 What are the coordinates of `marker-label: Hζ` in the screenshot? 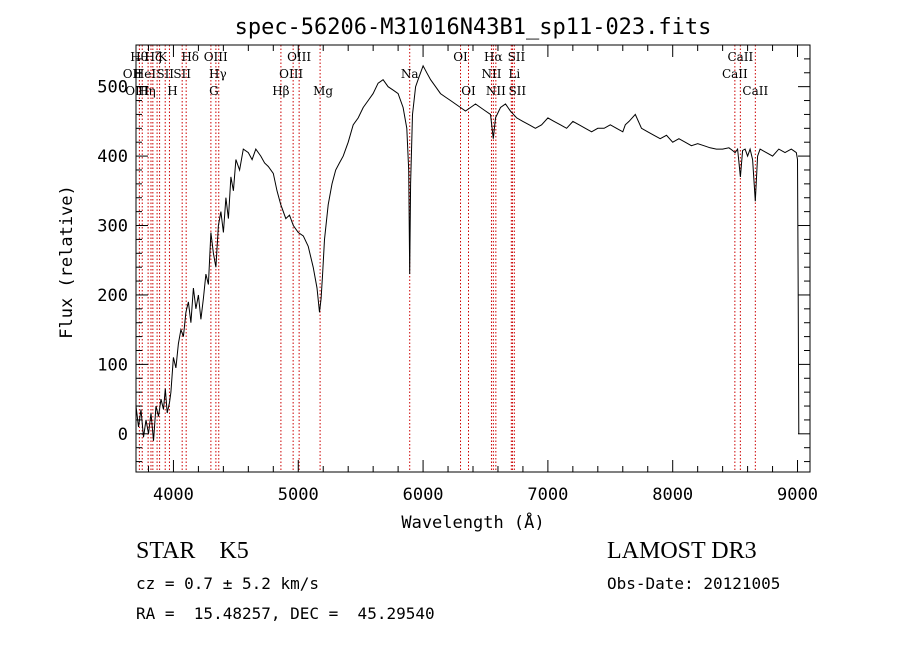 It's located at (153, 57).